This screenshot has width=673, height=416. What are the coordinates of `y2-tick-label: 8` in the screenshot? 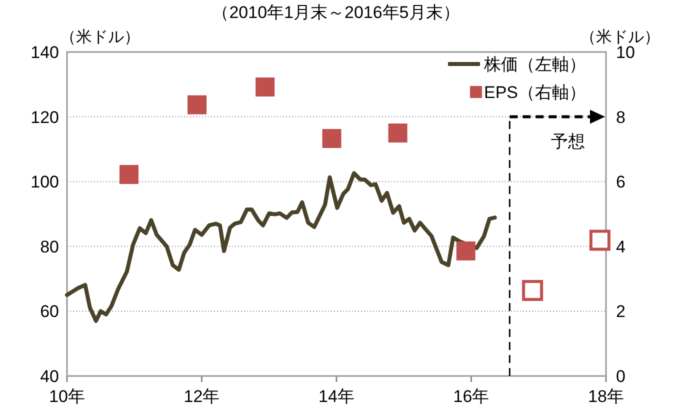 It's located at (621, 117).